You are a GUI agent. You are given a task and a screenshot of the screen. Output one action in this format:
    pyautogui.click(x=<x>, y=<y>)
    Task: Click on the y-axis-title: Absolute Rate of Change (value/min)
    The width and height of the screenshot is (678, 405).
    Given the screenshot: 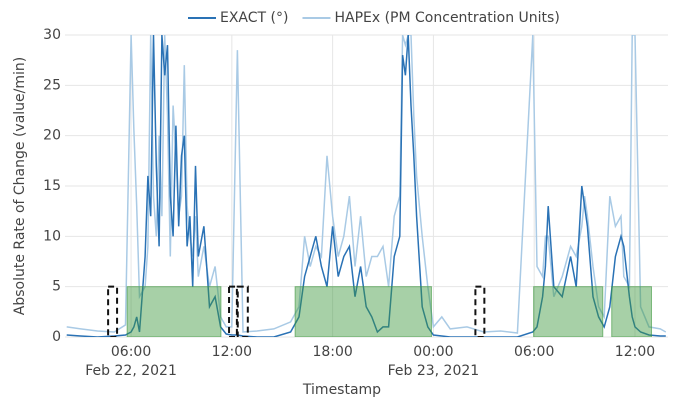 What is the action you would take?
    pyautogui.click(x=20, y=186)
    